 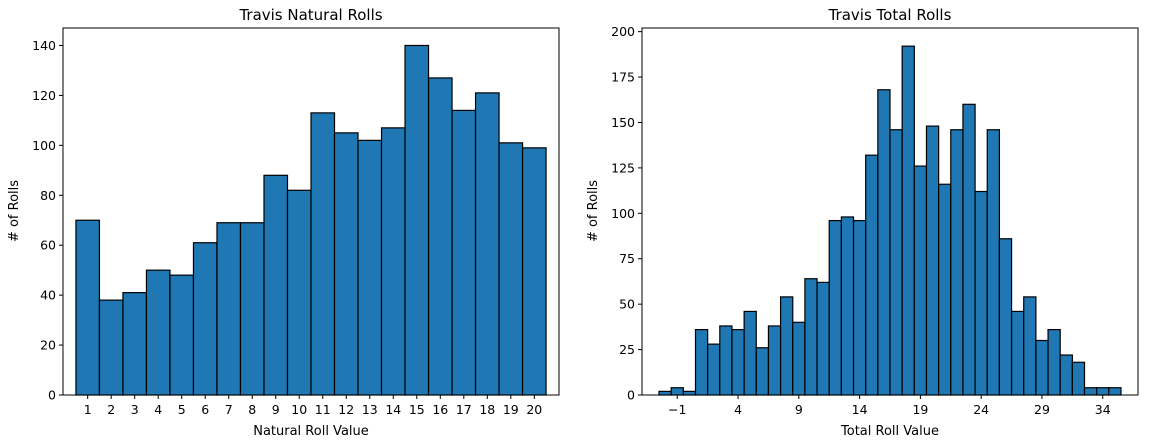 I want to click on y-tick-label: 0, so click(x=52, y=395).